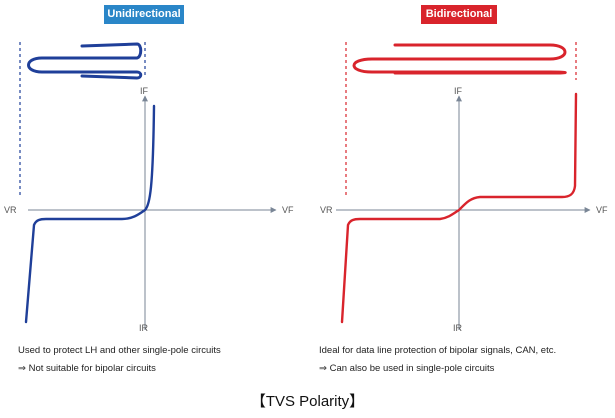 Image resolution: width=615 pixels, height=418 pixels. I want to click on left-ir-label: IR, so click(144, 328).